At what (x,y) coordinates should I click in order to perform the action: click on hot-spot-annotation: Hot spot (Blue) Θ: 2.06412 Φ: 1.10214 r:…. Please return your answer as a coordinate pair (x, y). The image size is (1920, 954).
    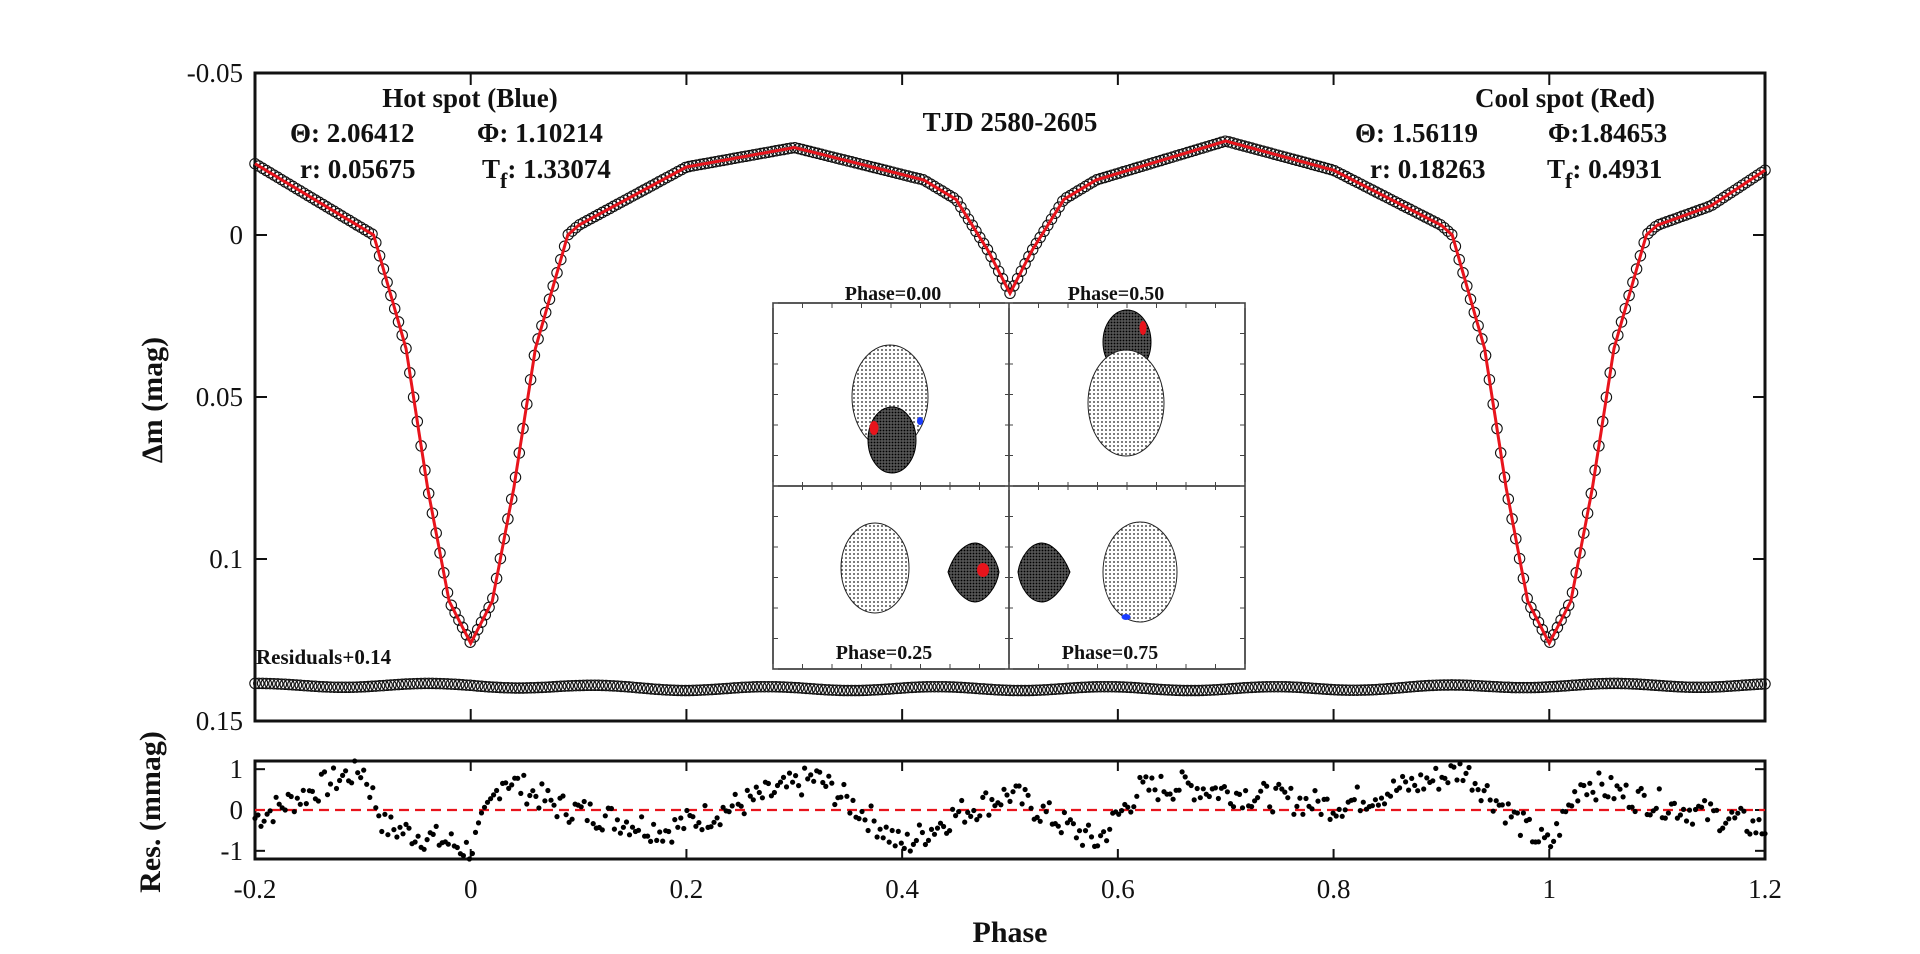
    Looking at the image, I should click on (450, 138).